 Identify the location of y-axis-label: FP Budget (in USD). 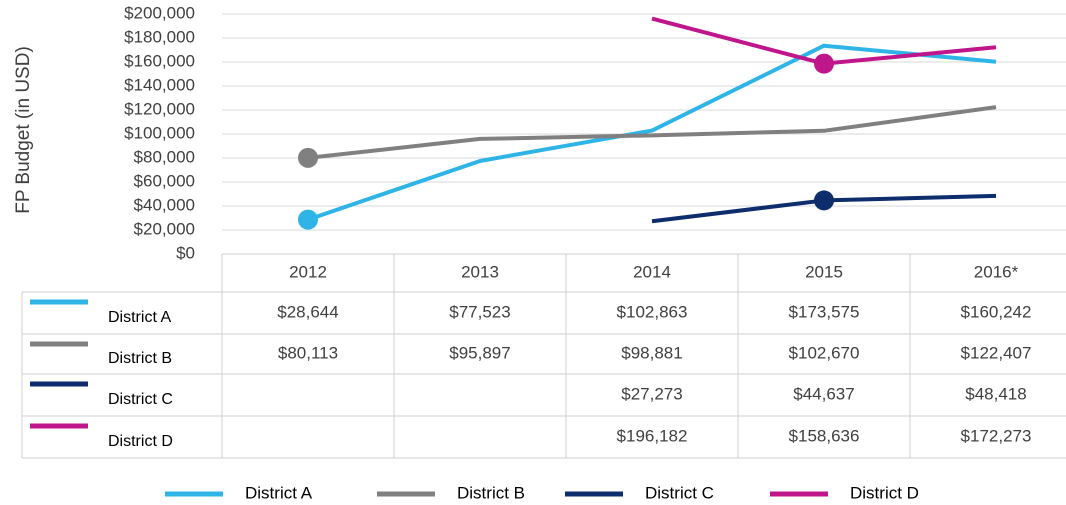
(23, 130).